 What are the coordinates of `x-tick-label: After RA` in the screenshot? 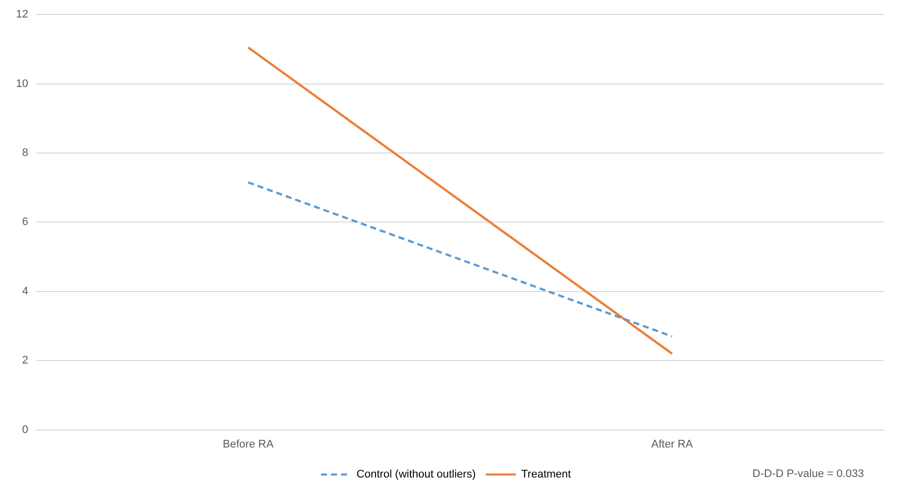 It's located at (672, 444).